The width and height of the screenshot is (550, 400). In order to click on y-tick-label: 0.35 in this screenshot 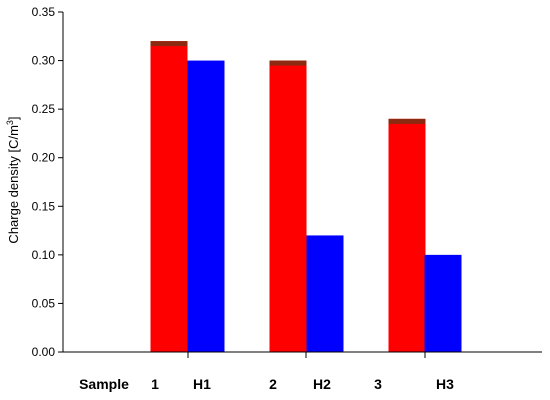, I will do `click(44, 12)`.